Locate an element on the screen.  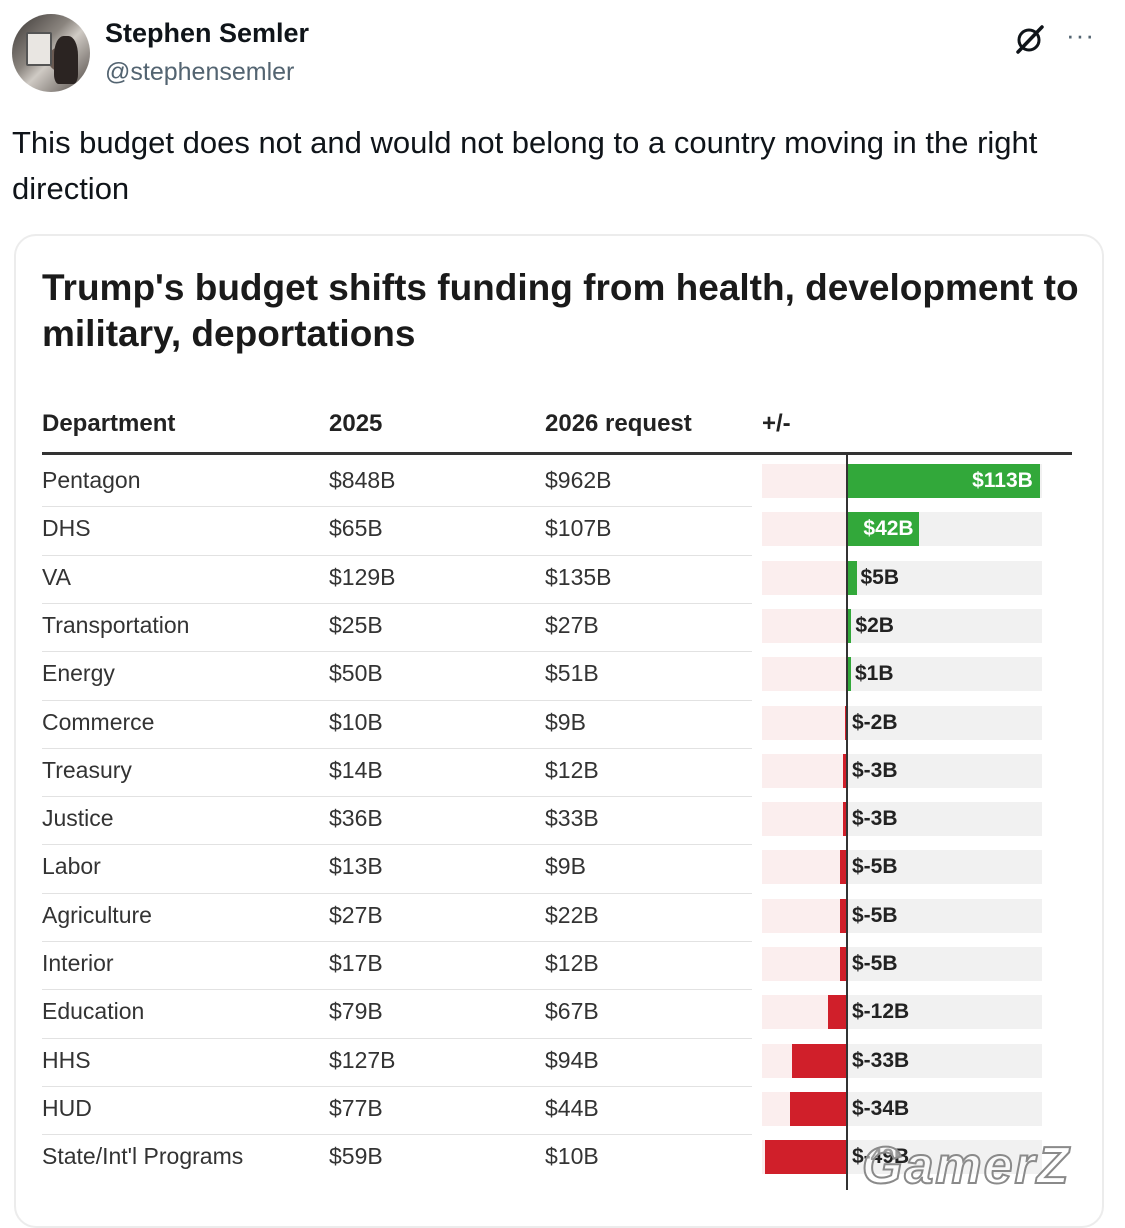
value-2025: $25B is located at coordinates (356, 624).